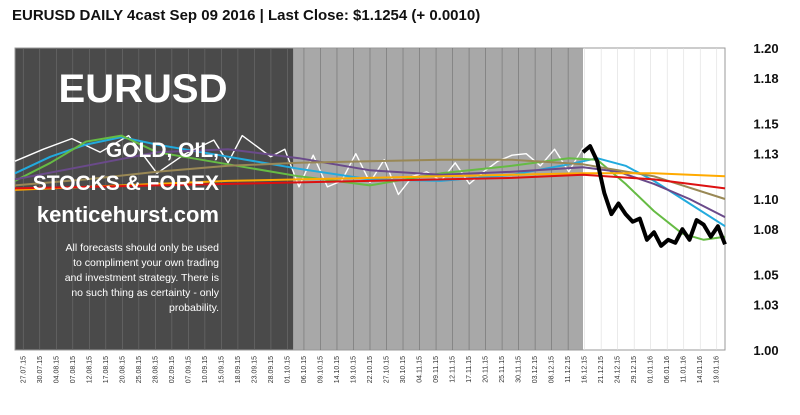 This screenshot has width=800, height=415. Describe the element at coordinates (205, 369) in the screenshot. I see `x-tick-label: 10.09.15` at that location.